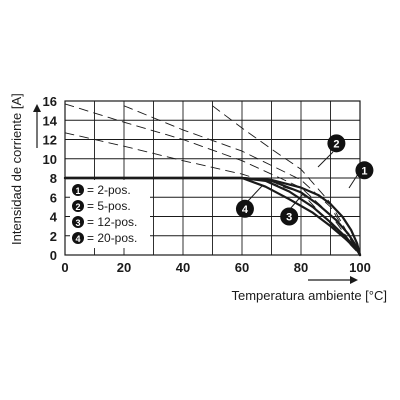 The height and width of the screenshot is (400, 400). I want to click on callout-marker-label: 4, so click(245, 210).